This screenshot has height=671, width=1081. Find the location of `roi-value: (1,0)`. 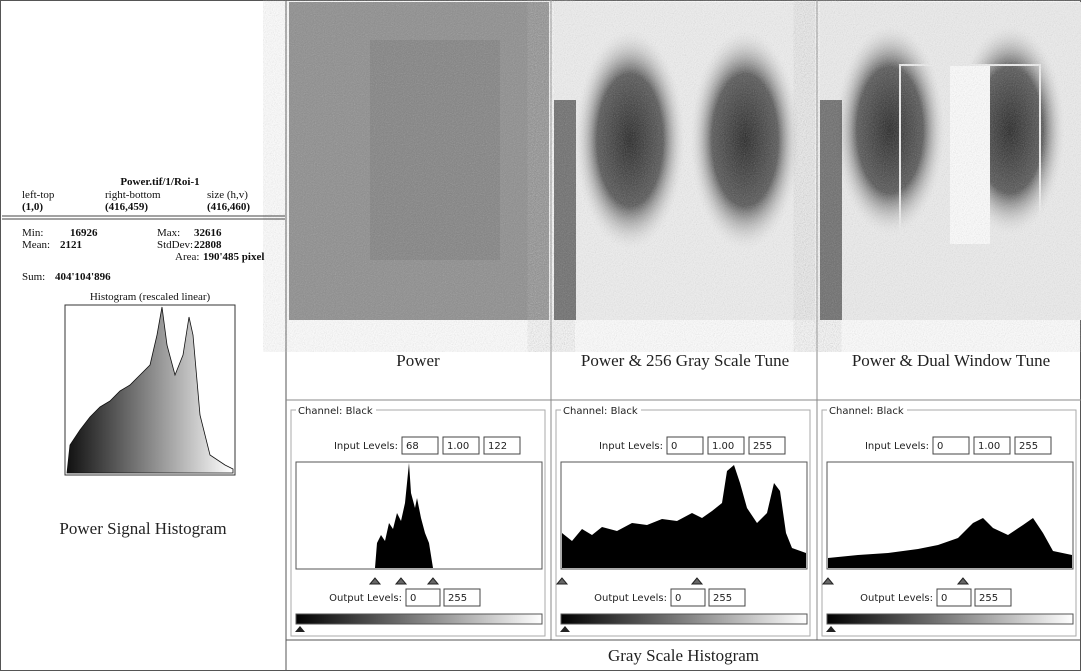

roi-value: (1,0) is located at coordinates (32, 207).